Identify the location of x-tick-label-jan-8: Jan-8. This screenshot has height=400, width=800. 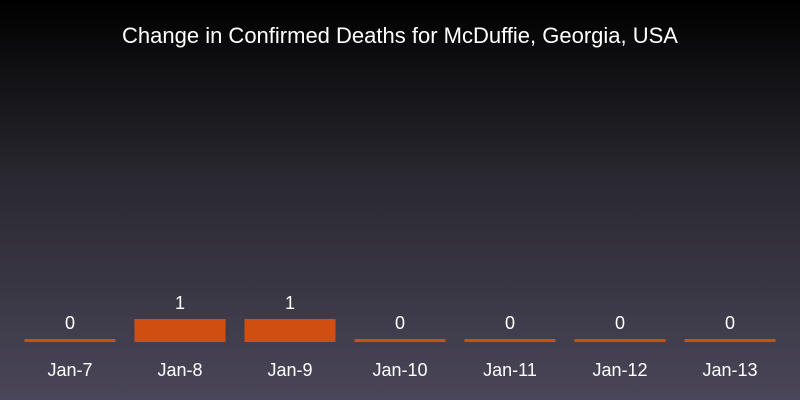
(179, 370).